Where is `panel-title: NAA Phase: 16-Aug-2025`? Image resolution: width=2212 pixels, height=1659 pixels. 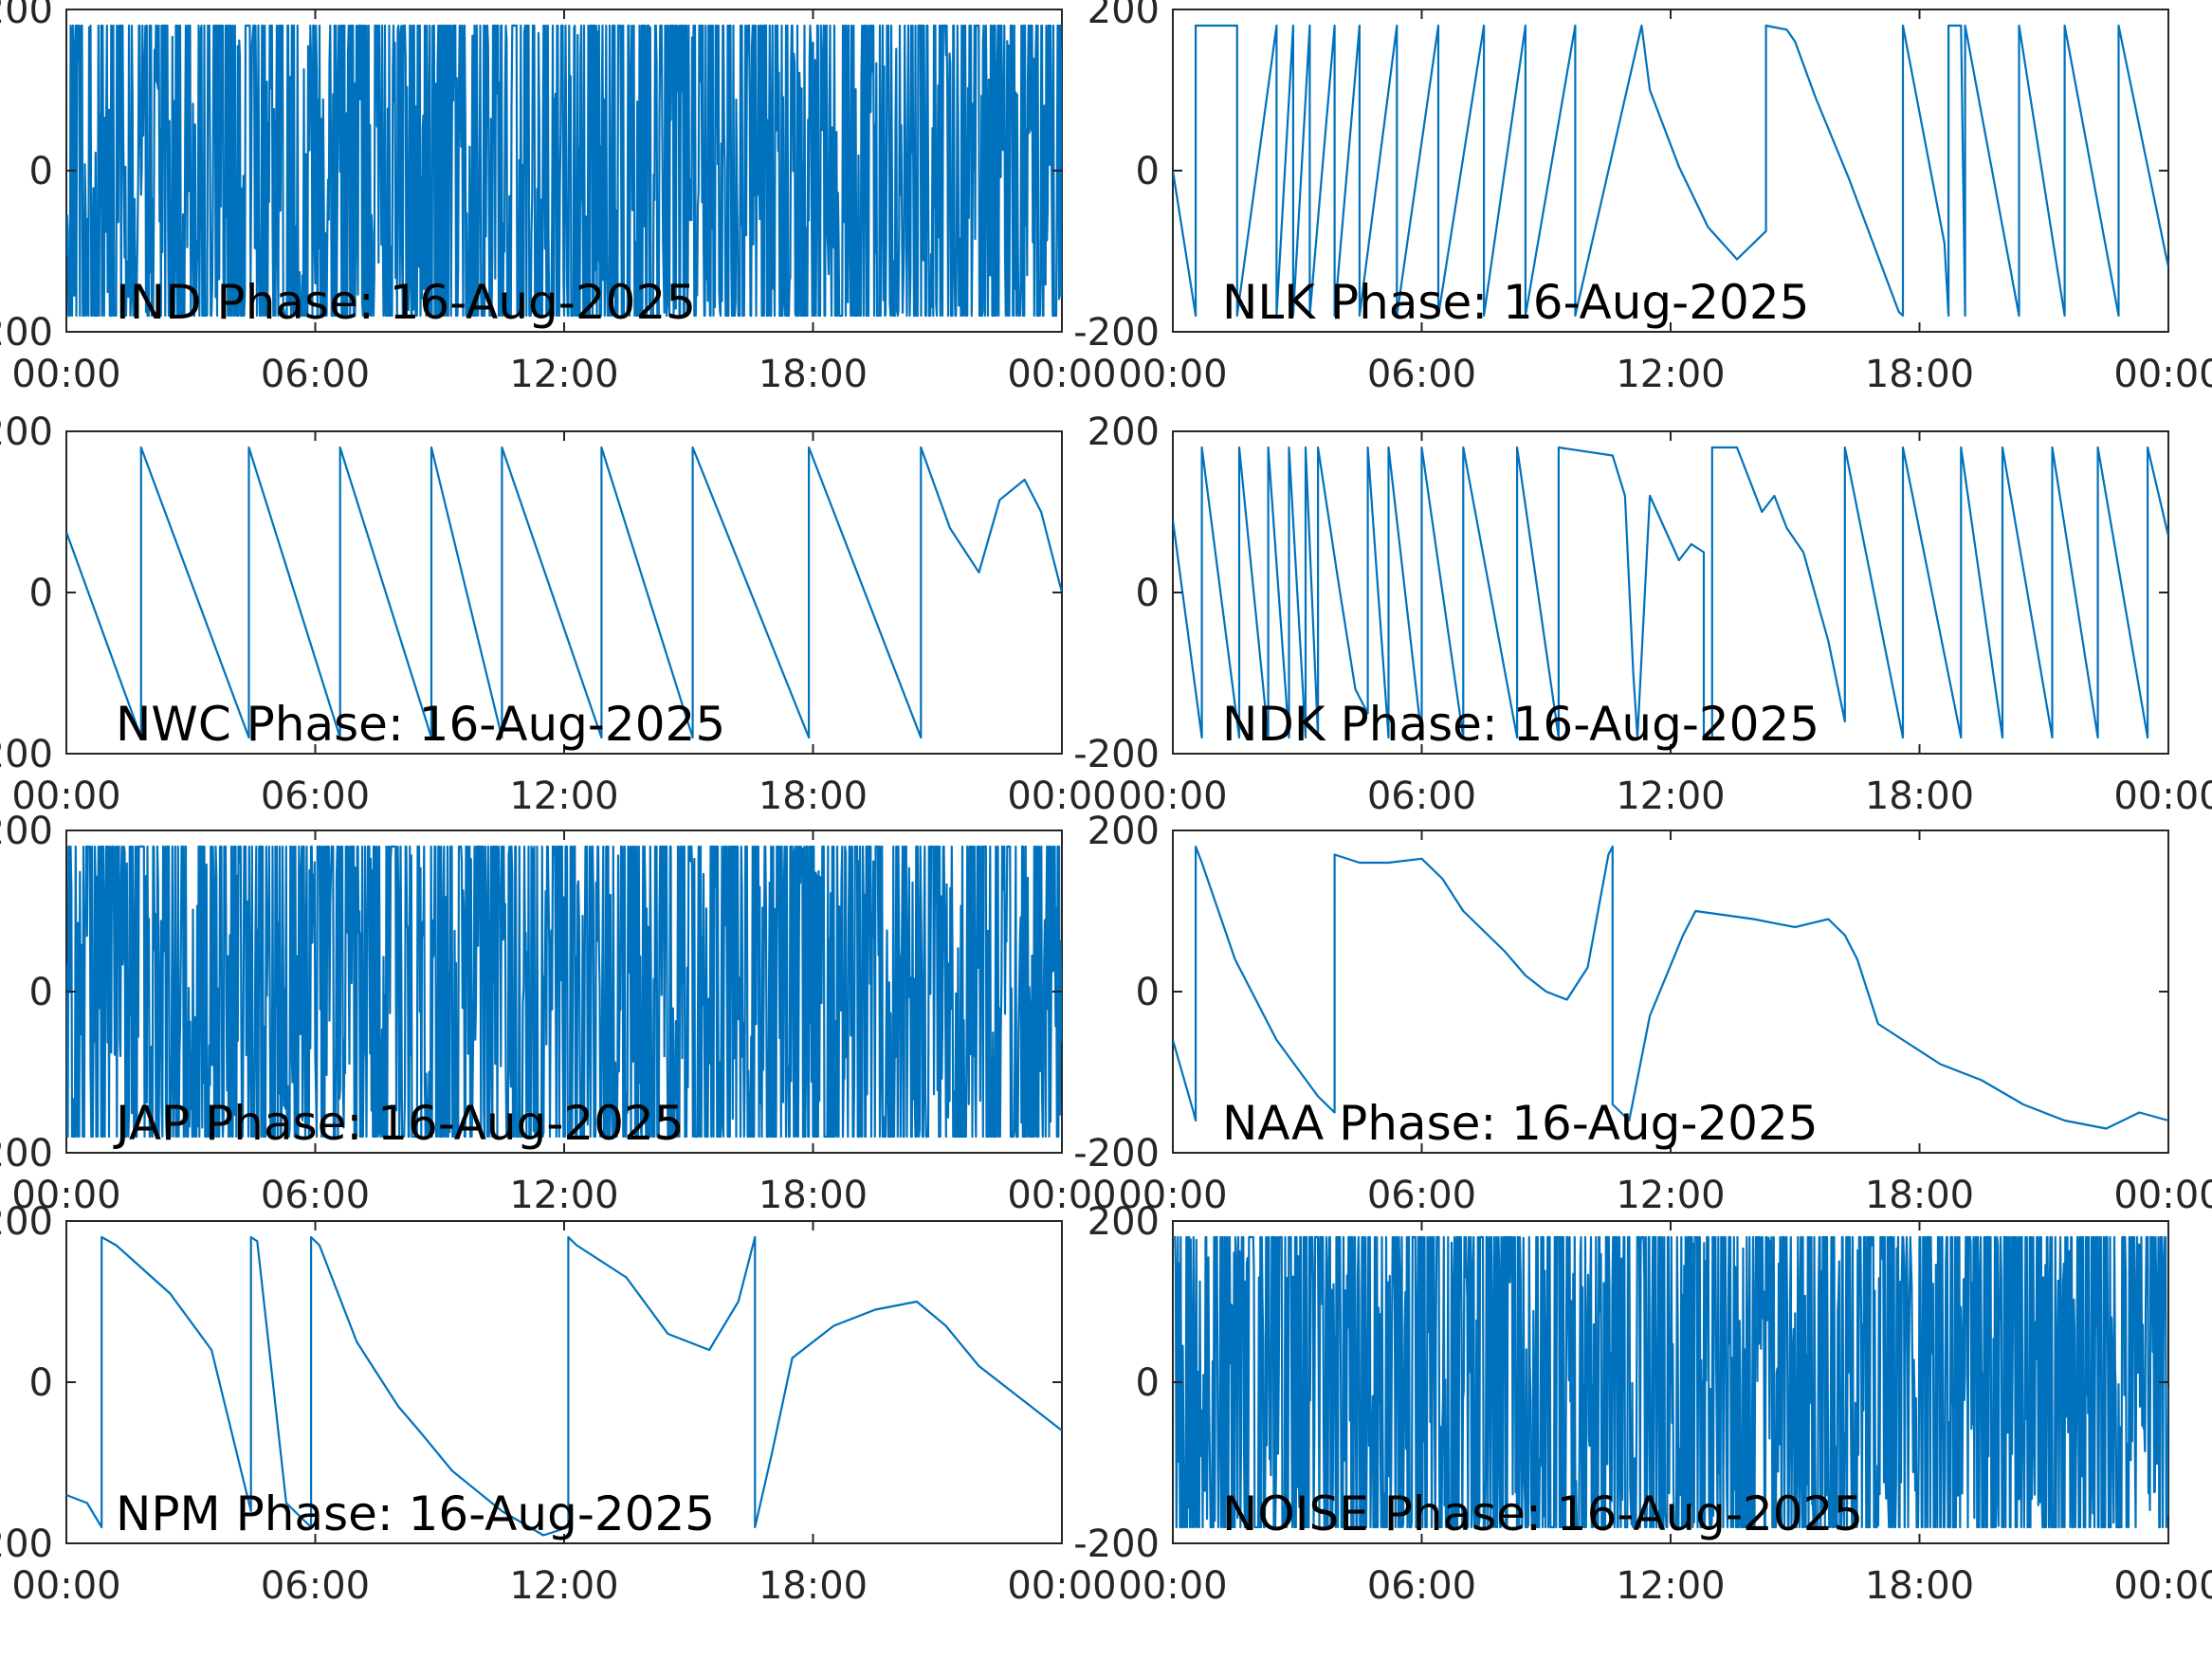
panel-title: NAA Phase: 16-Aug-2025 is located at coordinates (1520, 1123).